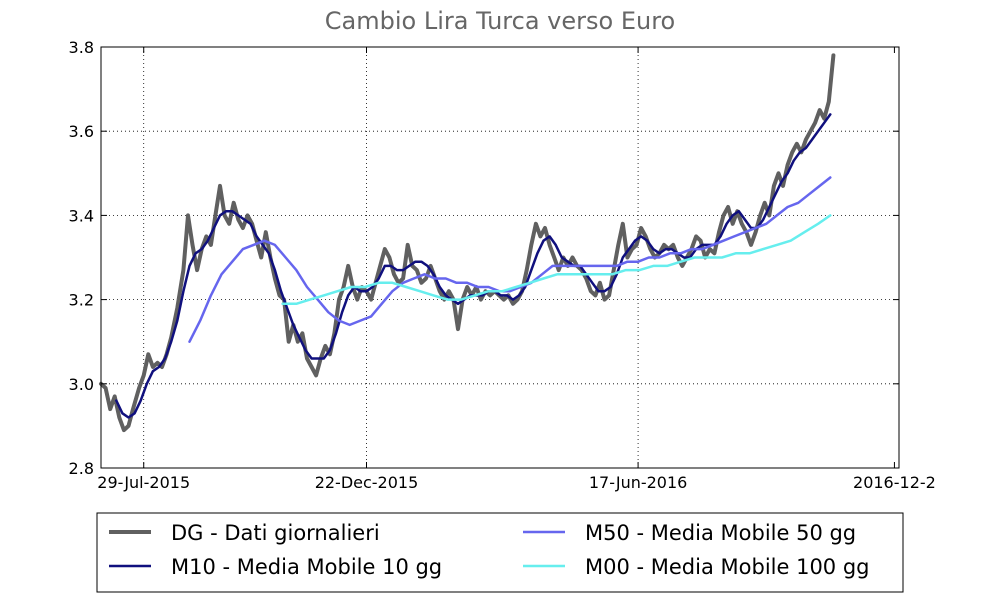  What do you see at coordinates (638, 482) in the screenshot?
I see `x-tick-label: 17-Jun-2016` at bounding box center [638, 482].